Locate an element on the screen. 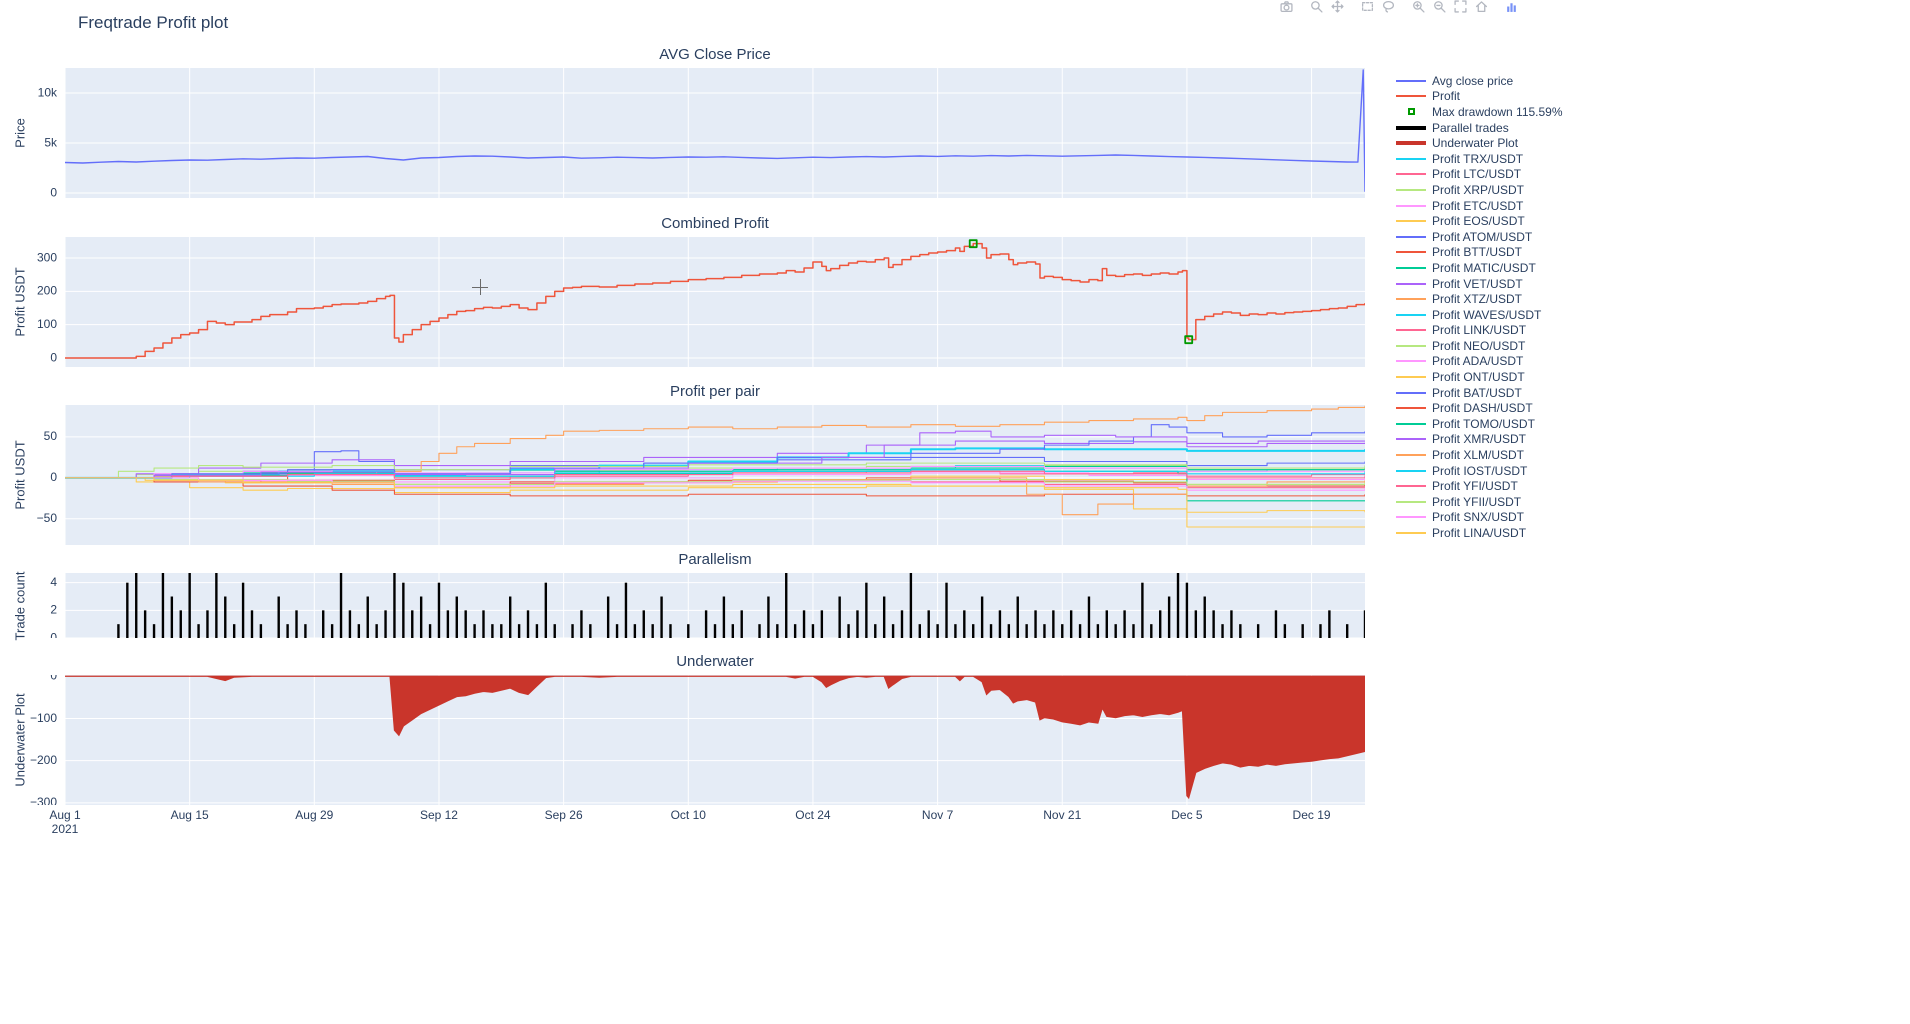  legend-item-profit-ltc-usdt: Profit LTC/USDT is located at coordinates (1479, 175).